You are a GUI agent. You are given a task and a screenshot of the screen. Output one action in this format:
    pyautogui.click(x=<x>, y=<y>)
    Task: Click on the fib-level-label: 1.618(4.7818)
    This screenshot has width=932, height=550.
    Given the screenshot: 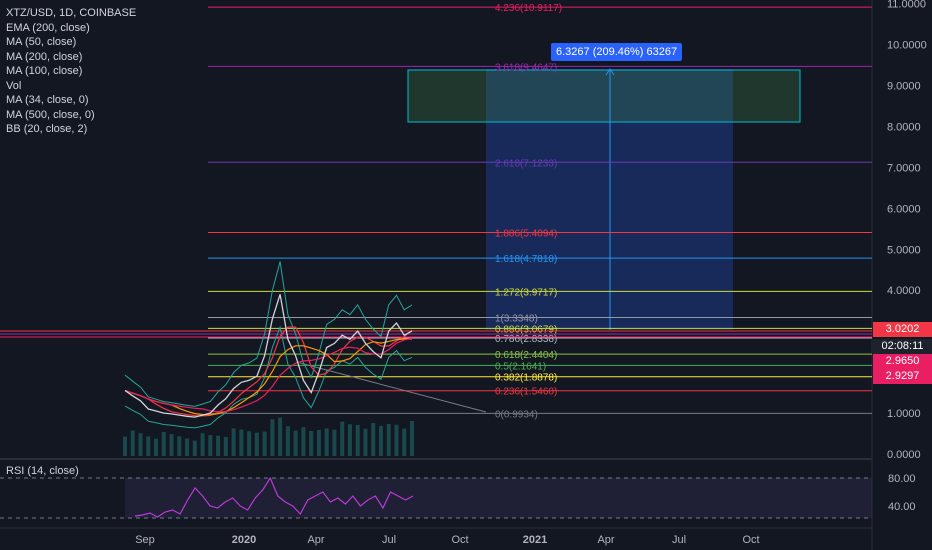 What is the action you would take?
    pyautogui.click(x=526, y=259)
    